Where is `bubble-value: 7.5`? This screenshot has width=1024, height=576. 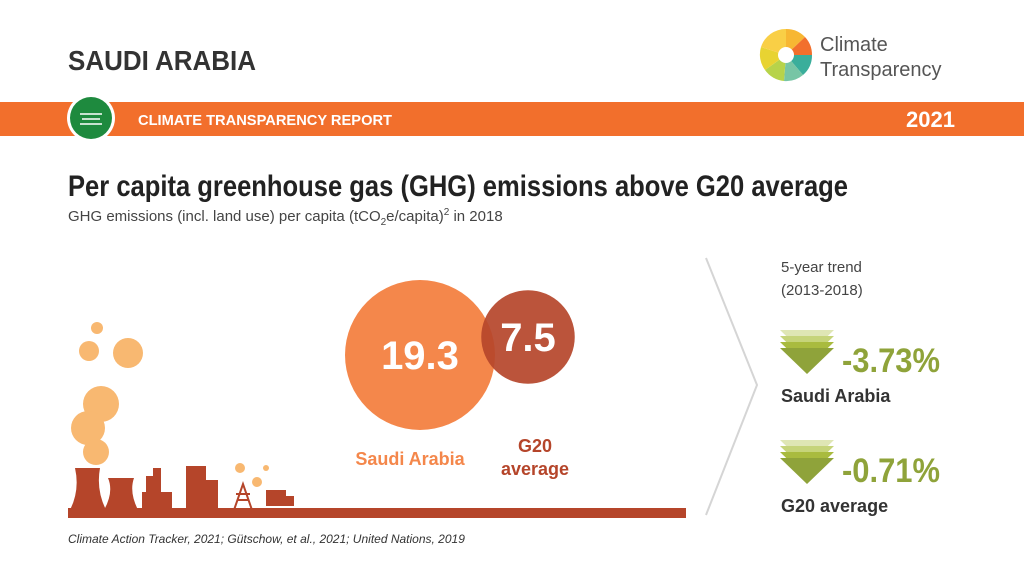
bubble-value: 7.5 is located at coordinates (528, 338).